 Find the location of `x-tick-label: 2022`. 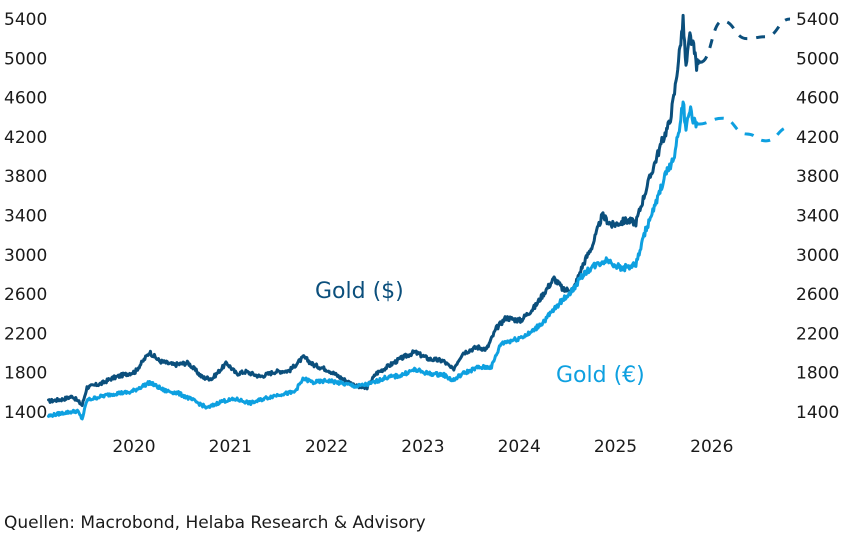

x-tick-label: 2022 is located at coordinates (326, 447).